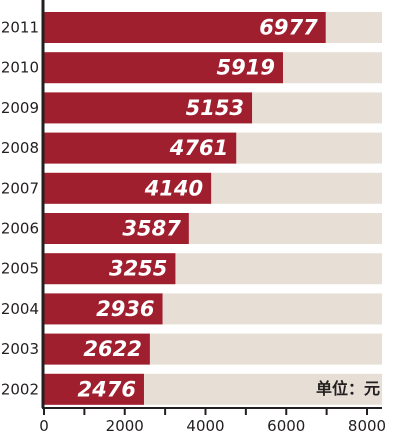 The image size is (400, 434). Describe the element at coordinates (20, 269) in the screenshot. I see `category-label: 2005` at that location.